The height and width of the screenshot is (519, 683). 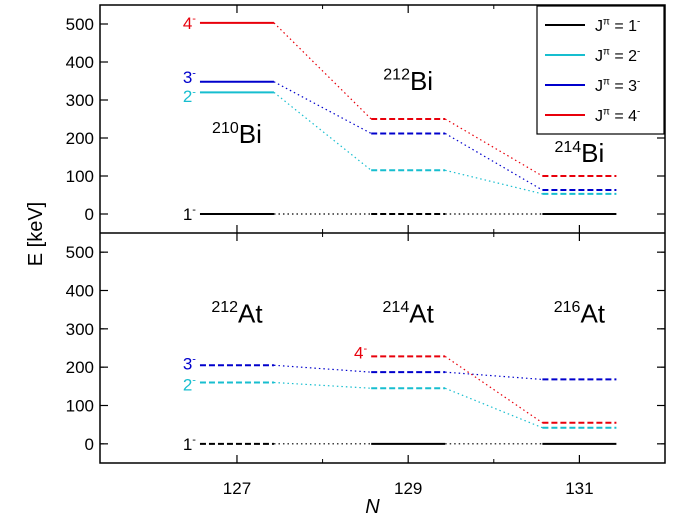 I want to click on legend: Jπ = 1-Jπ = 2-Jπ = 3-Jπ = 4-, so click(x=600, y=70).